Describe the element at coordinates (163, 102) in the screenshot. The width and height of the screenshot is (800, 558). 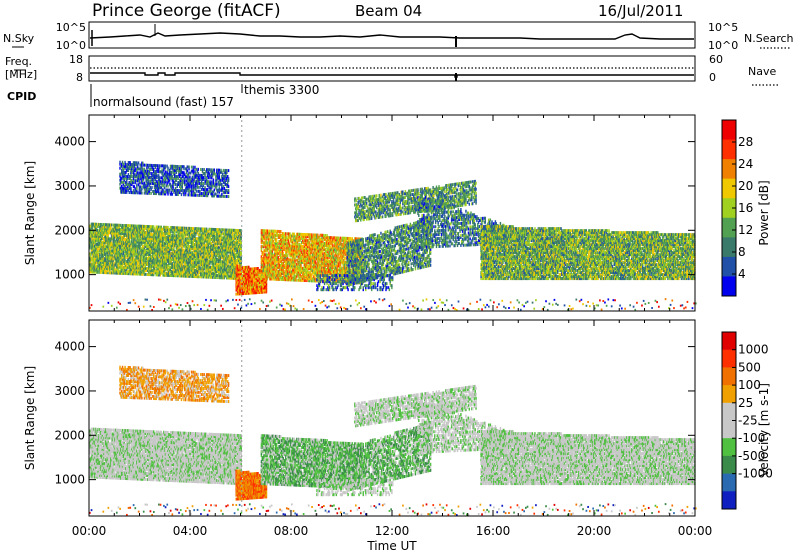
I see `cpid-mode-1: normalsound (fast) 157` at that location.